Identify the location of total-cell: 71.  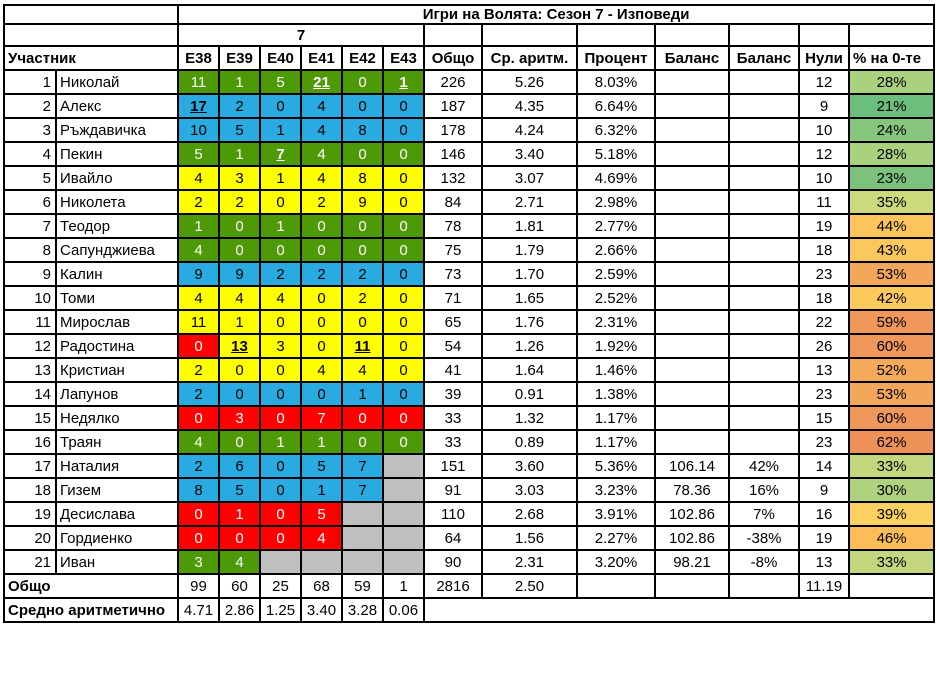
(453, 298).